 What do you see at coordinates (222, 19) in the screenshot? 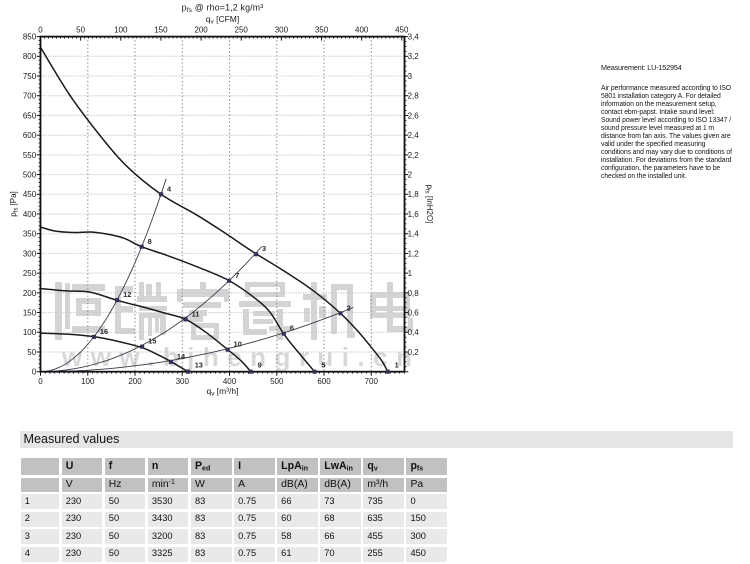
I see `svg-text: qv [CFM]` at bounding box center [222, 19].